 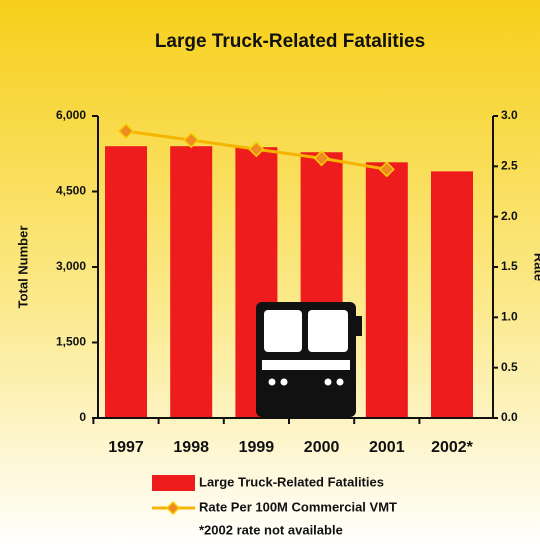 What do you see at coordinates (82, 417) in the screenshot?
I see `y-tick-label: 0` at bounding box center [82, 417].